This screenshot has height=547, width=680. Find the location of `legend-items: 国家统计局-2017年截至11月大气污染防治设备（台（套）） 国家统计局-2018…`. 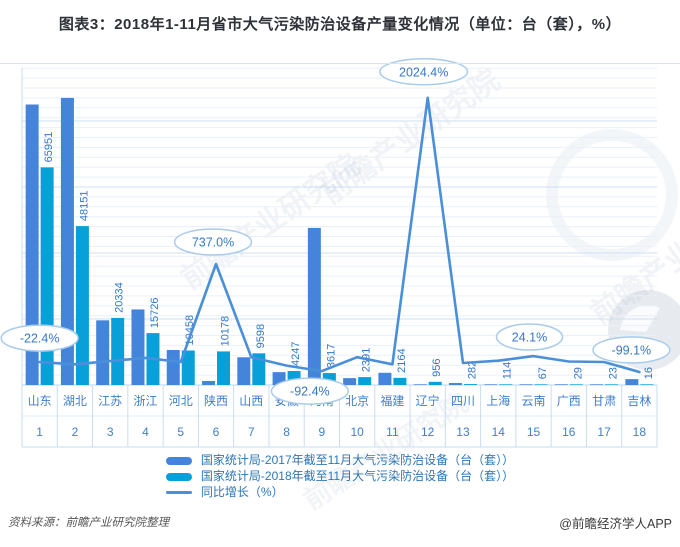

legend-items: 国家统计局-2017年截至11月大气污染防治设备（台（套）） 国家统计局-2018… is located at coordinates (340, 476).